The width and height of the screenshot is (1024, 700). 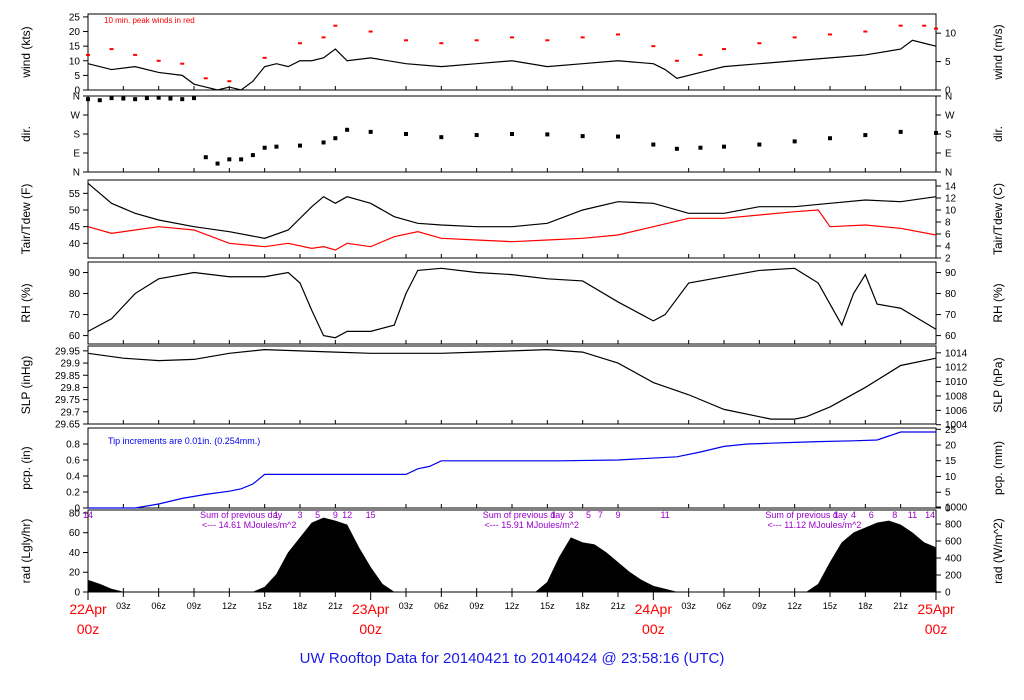 What do you see at coordinates (512, 303) in the screenshot?
I see `line-rh-relative-humidity` at bounding box center [512, 303].